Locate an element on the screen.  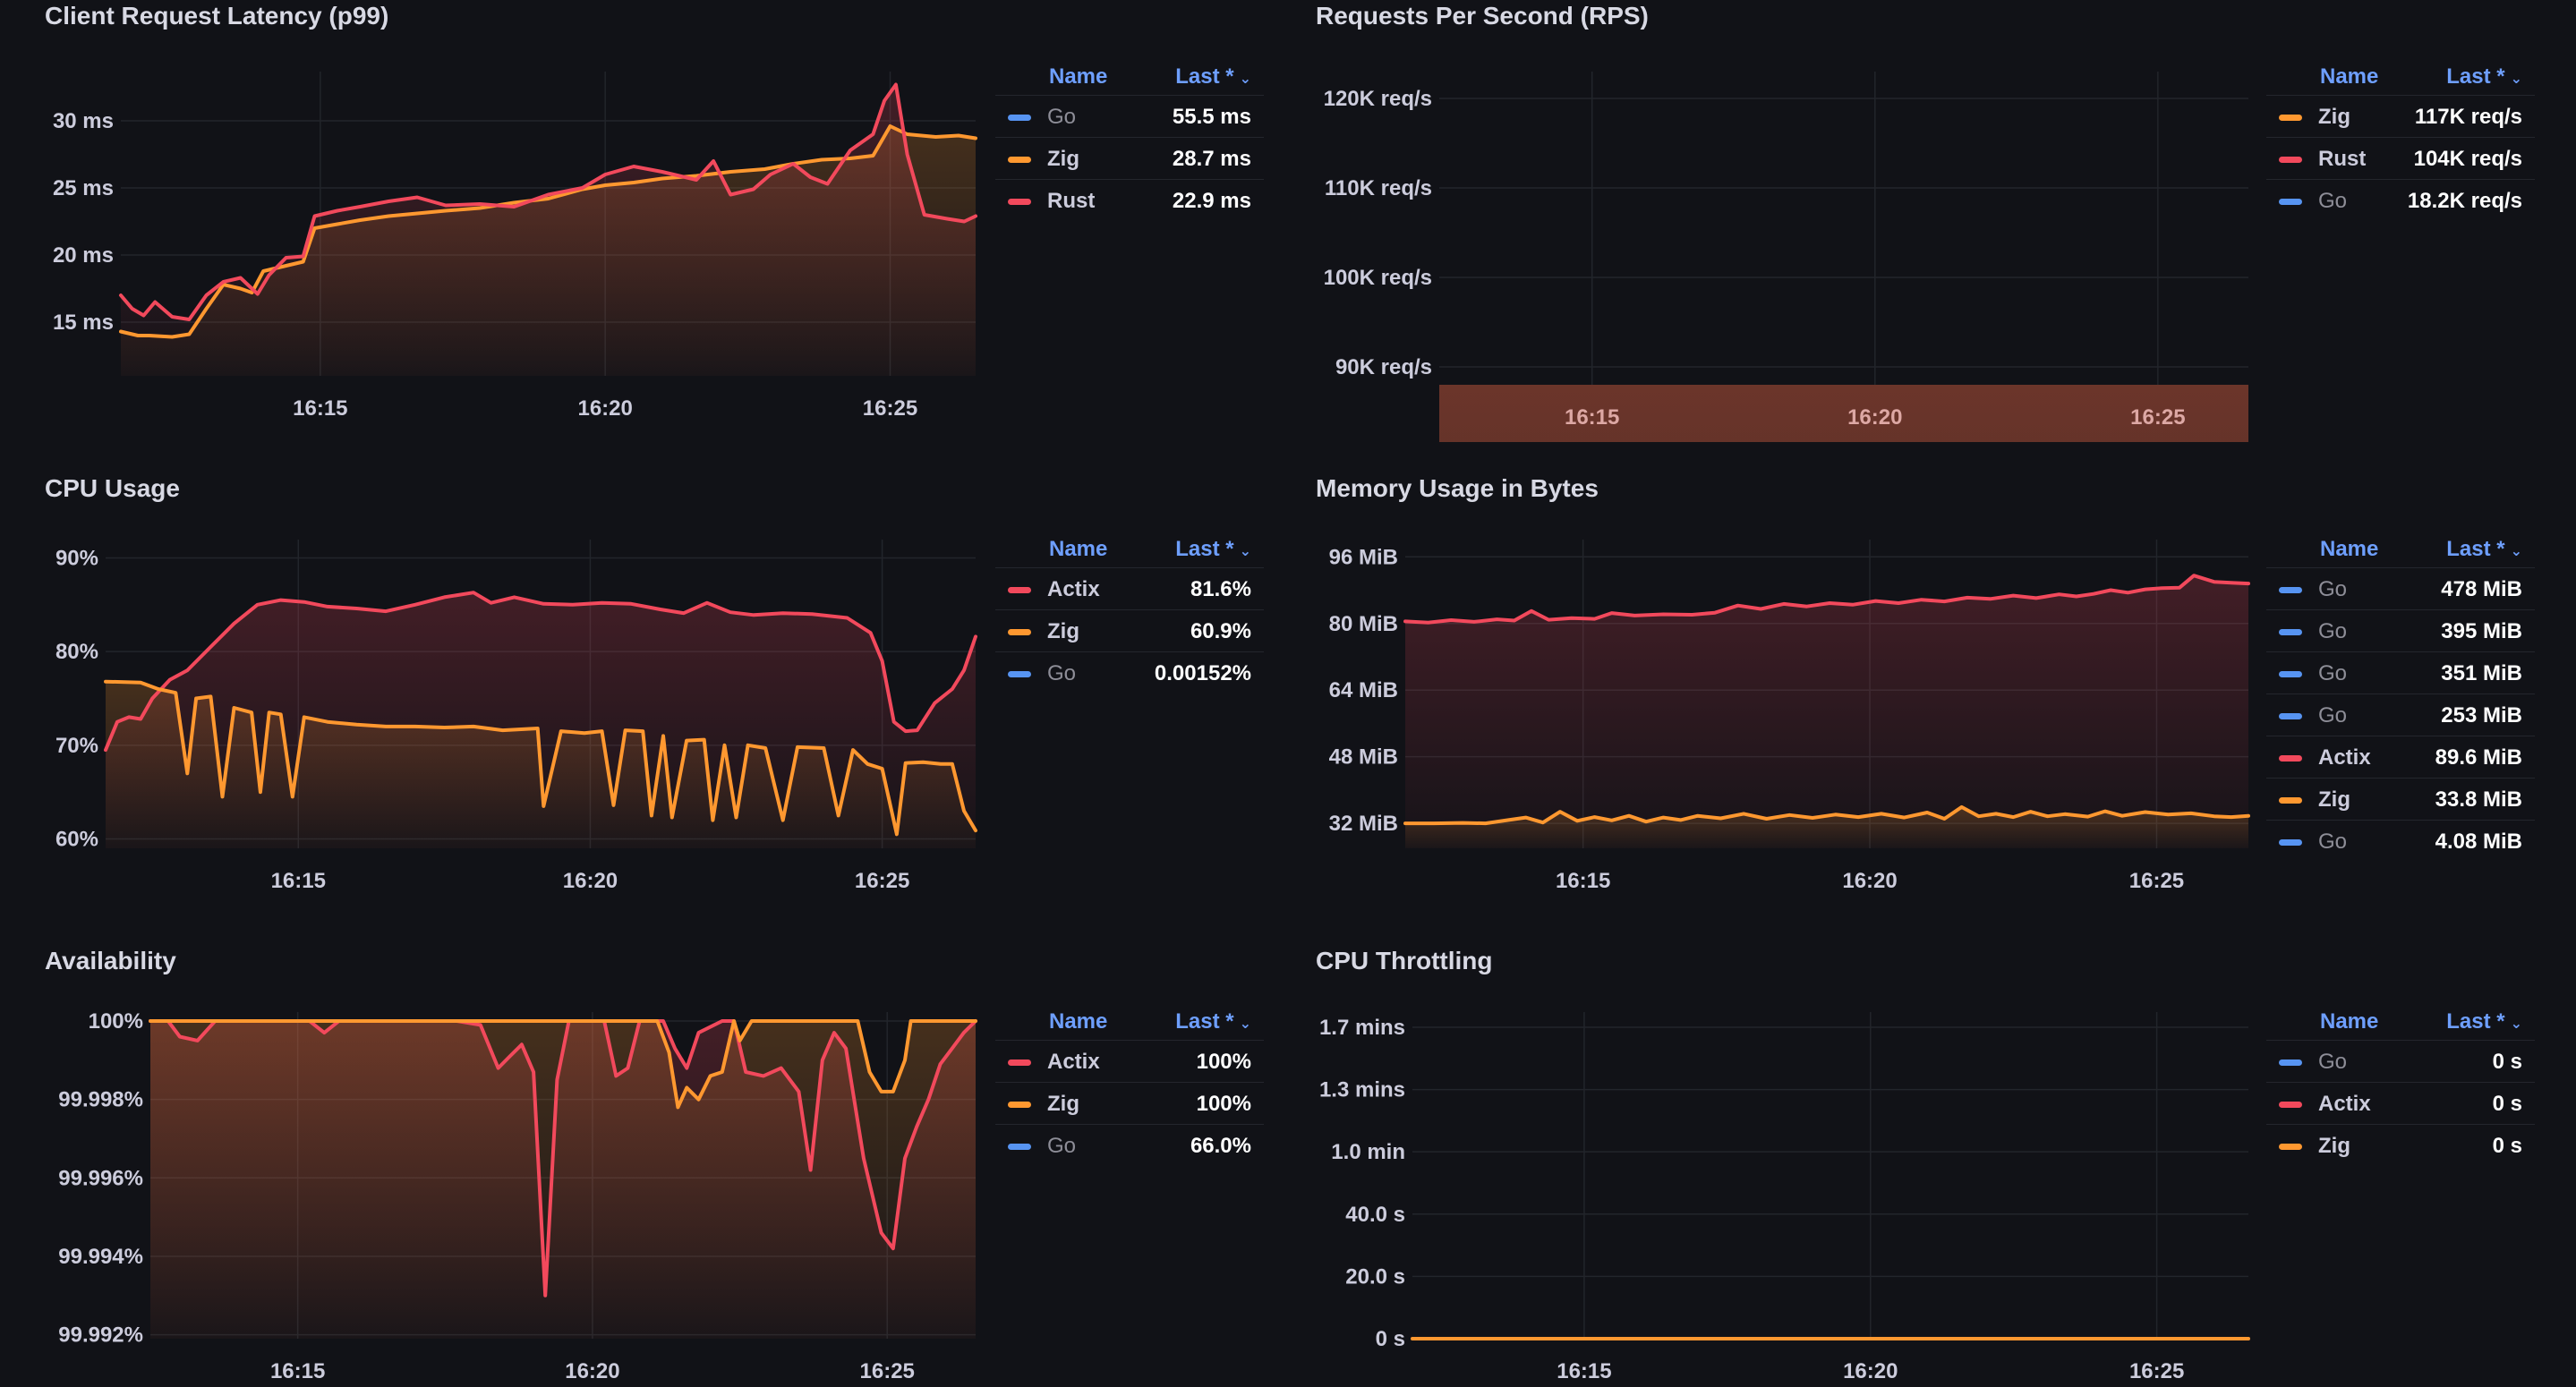
y-tick-label: 48 MiB is located at coordinates (1363, 758).